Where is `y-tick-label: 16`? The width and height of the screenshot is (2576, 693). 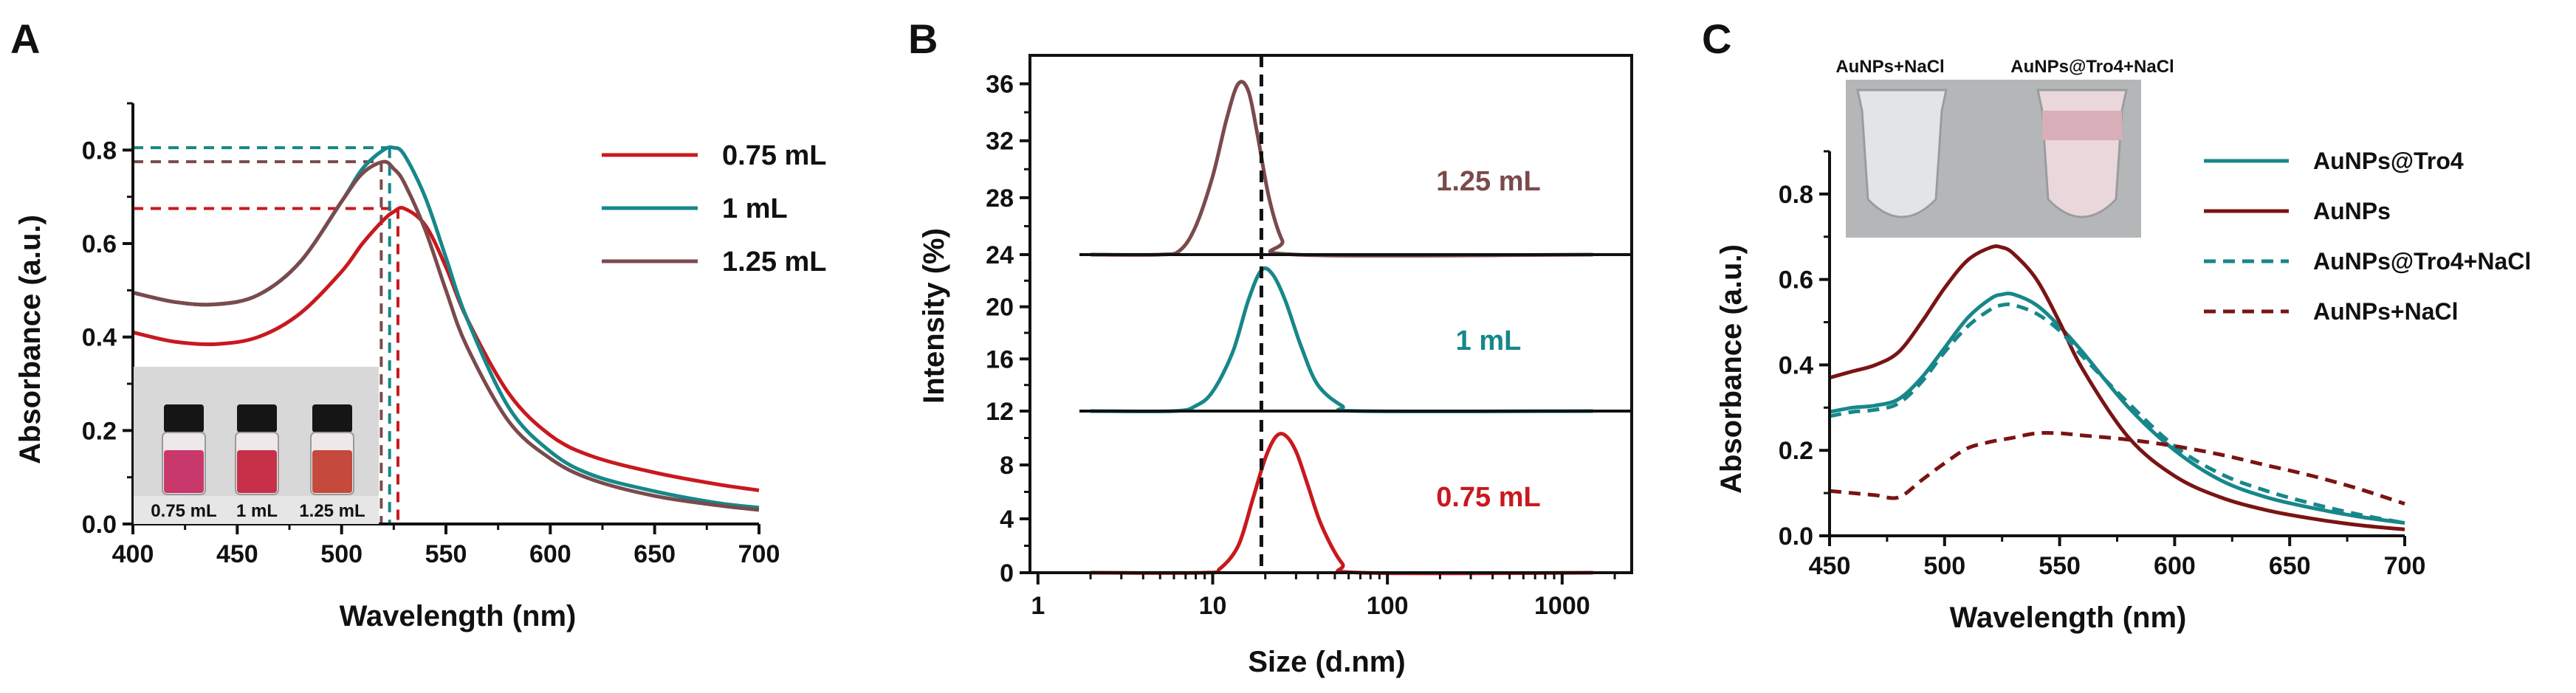
y-tick-label: 16 is located at coordinates (1000, 359).